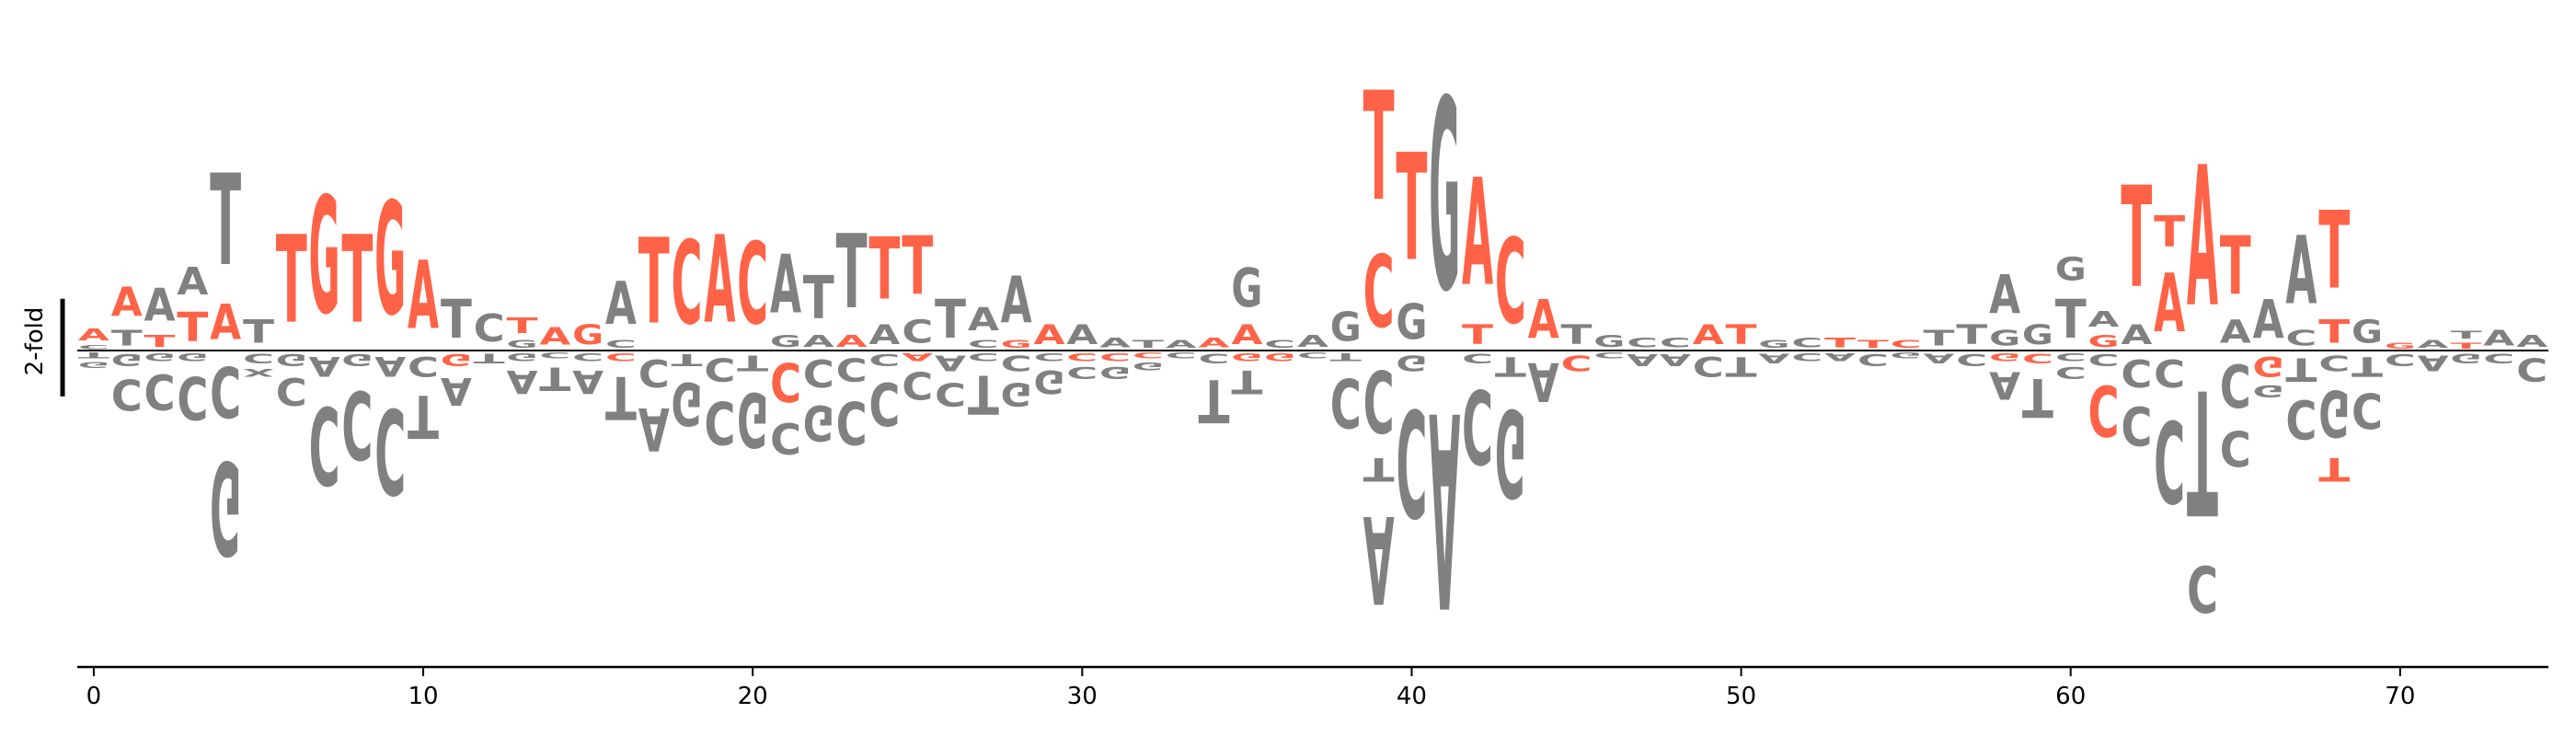  Describe the element at coordinates (423, 365) in the screenshot. I see `logo-letter-down-10: C` at that location.